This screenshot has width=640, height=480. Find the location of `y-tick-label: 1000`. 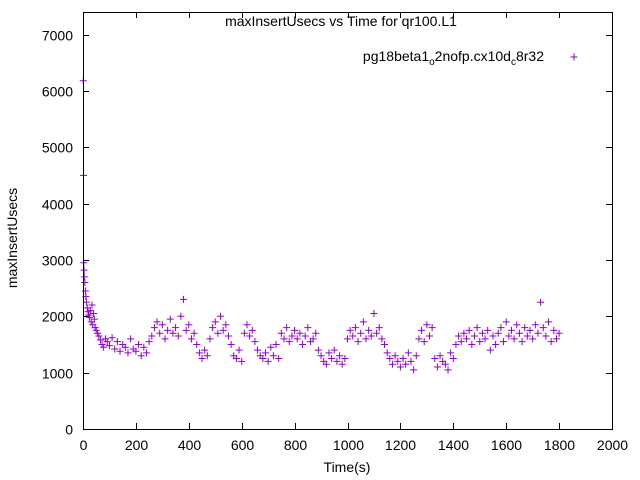

y-tick-label: 1000 is located at coordinates (57, 374).